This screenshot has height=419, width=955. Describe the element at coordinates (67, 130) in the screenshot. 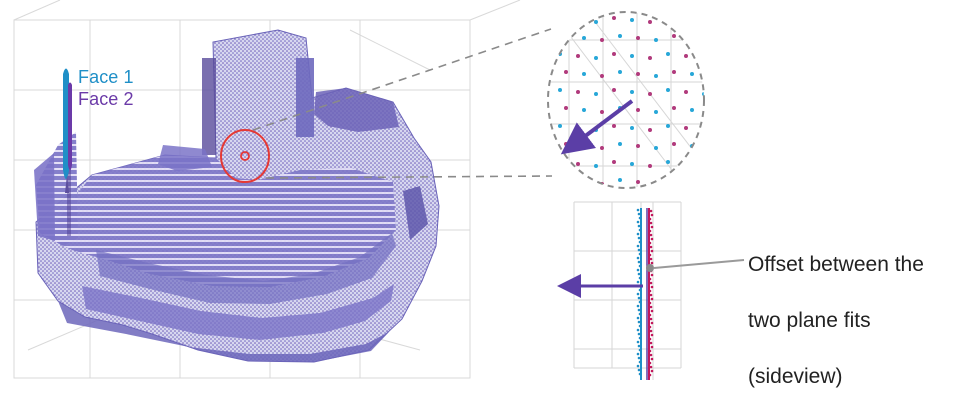

I see `face-indicator` at that location.